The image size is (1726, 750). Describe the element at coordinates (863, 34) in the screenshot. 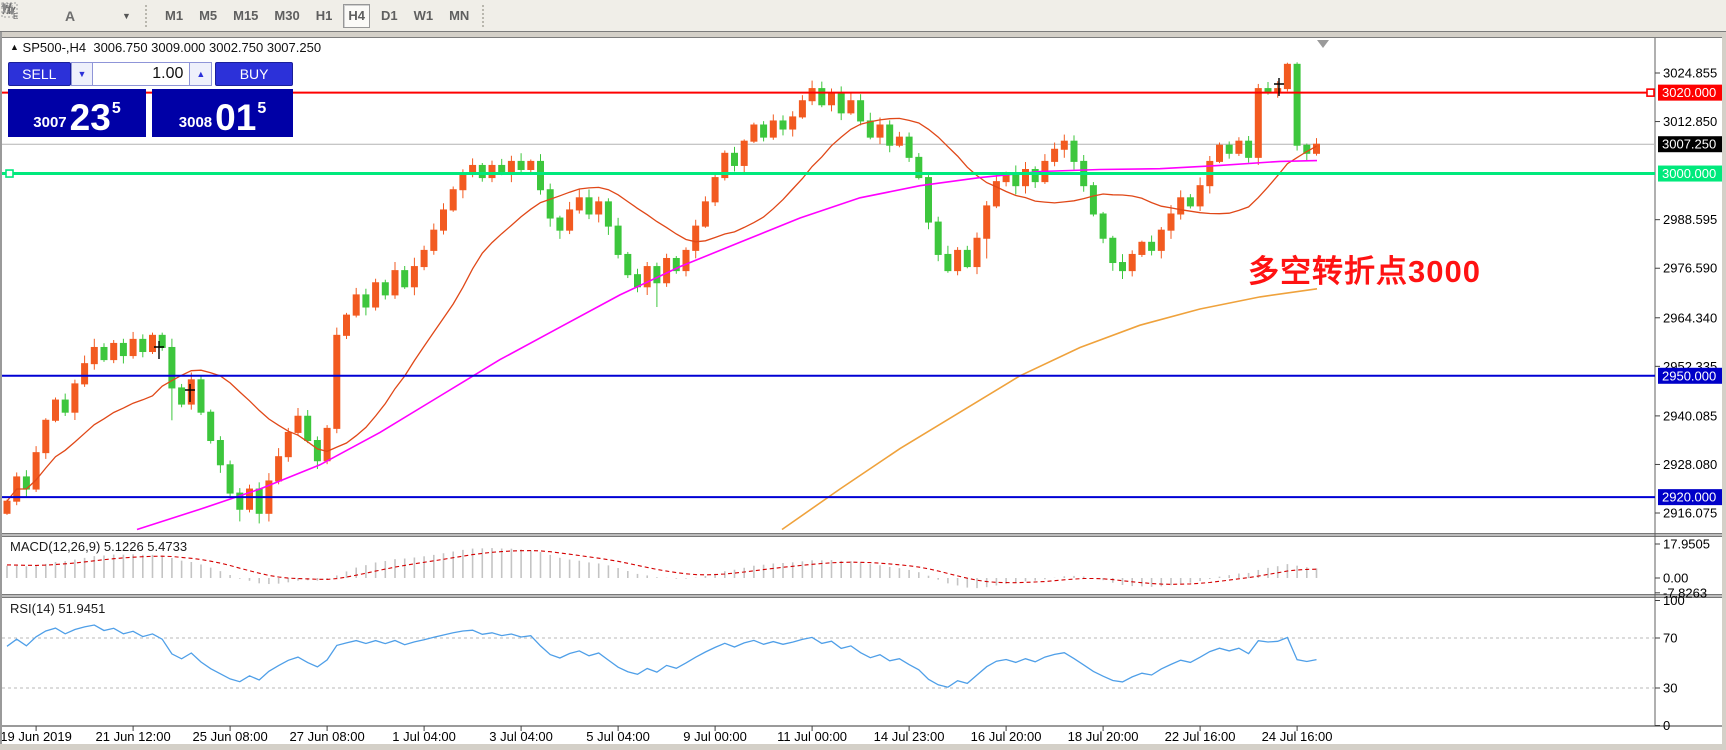

I see `window-top-strip` at that location.